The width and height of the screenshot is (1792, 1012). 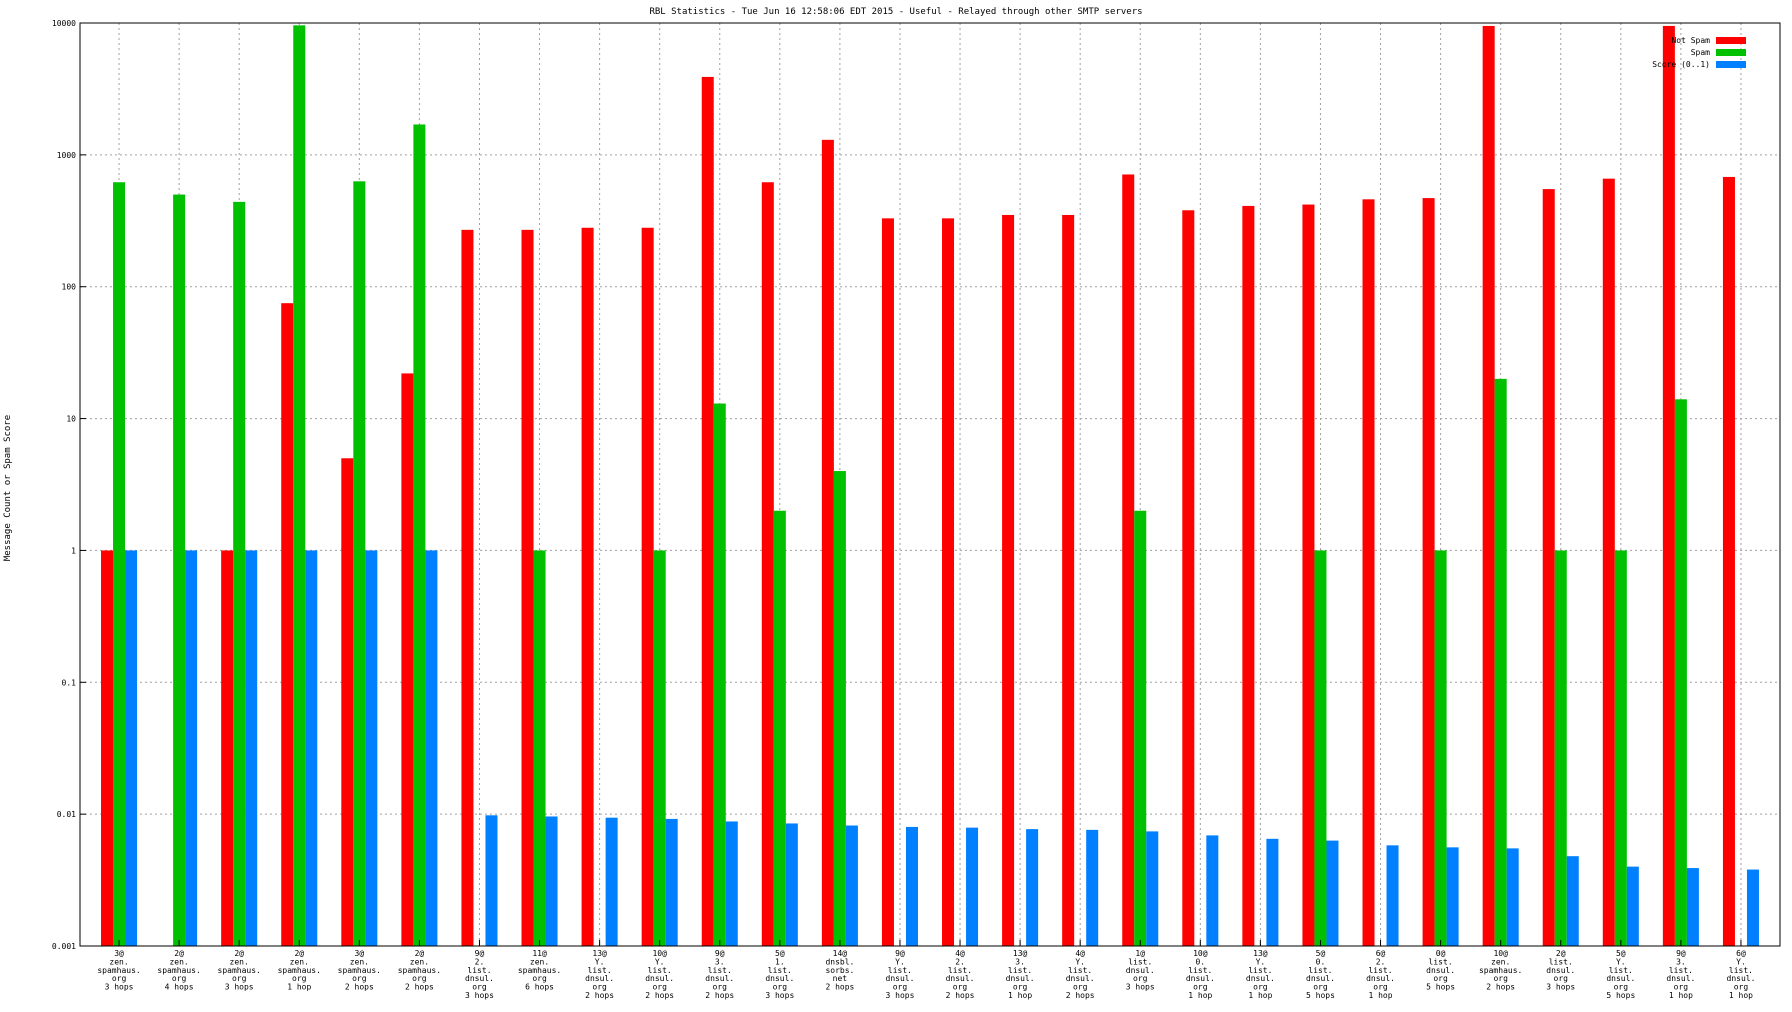 What do you see at coordinates (1080, 974) in the screenshot?
I see `x-tick-label: 4@ Y. list. dnsul. org 2 hops` at bounding box center [1080, 974].